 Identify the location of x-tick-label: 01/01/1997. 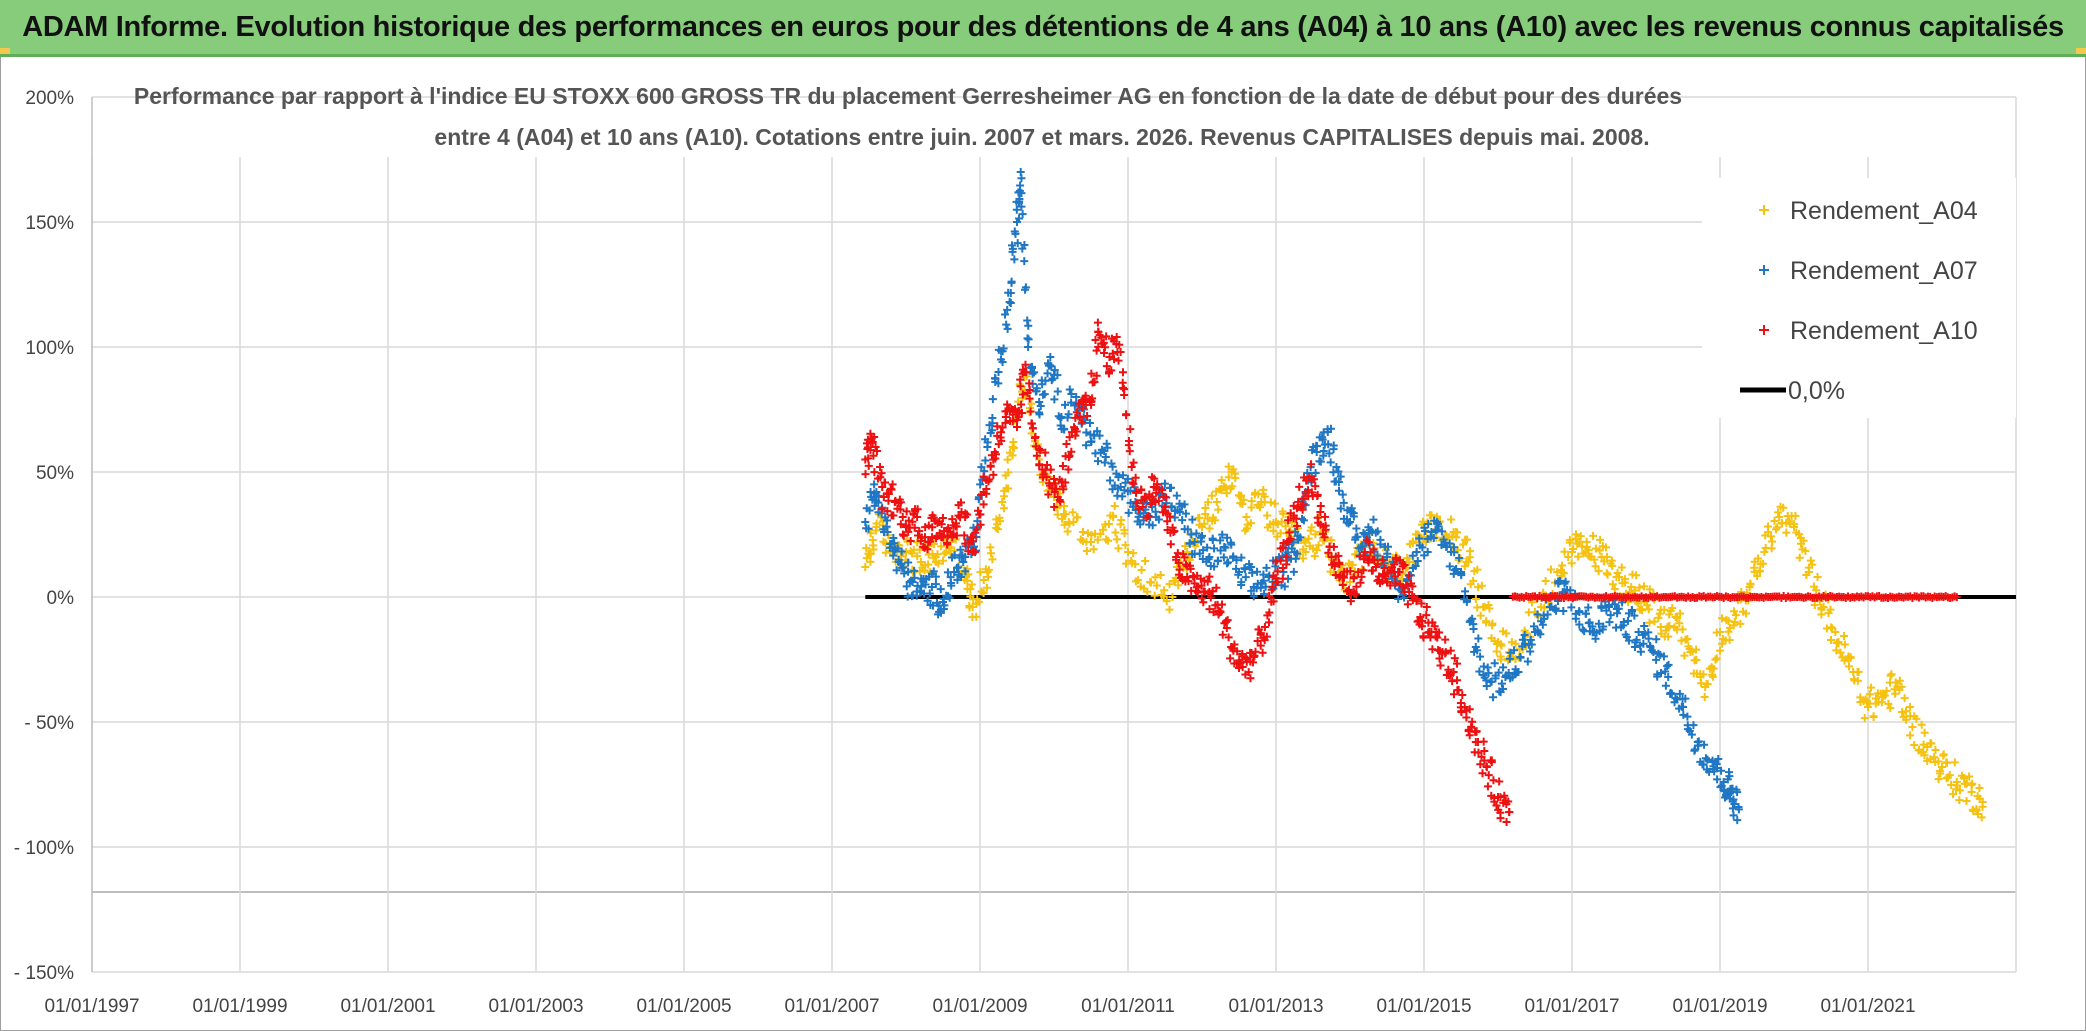
(91, 1006).